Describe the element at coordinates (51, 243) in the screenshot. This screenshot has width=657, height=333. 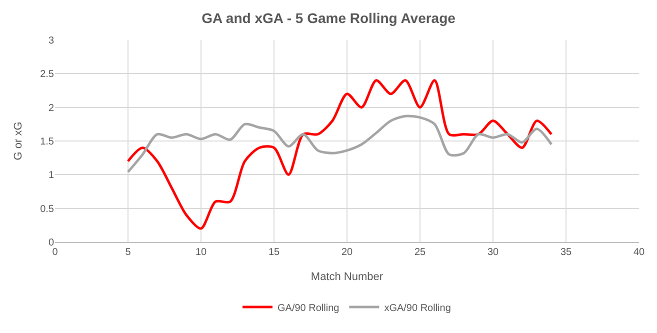
I see `y-tick-label: 0` at that location.